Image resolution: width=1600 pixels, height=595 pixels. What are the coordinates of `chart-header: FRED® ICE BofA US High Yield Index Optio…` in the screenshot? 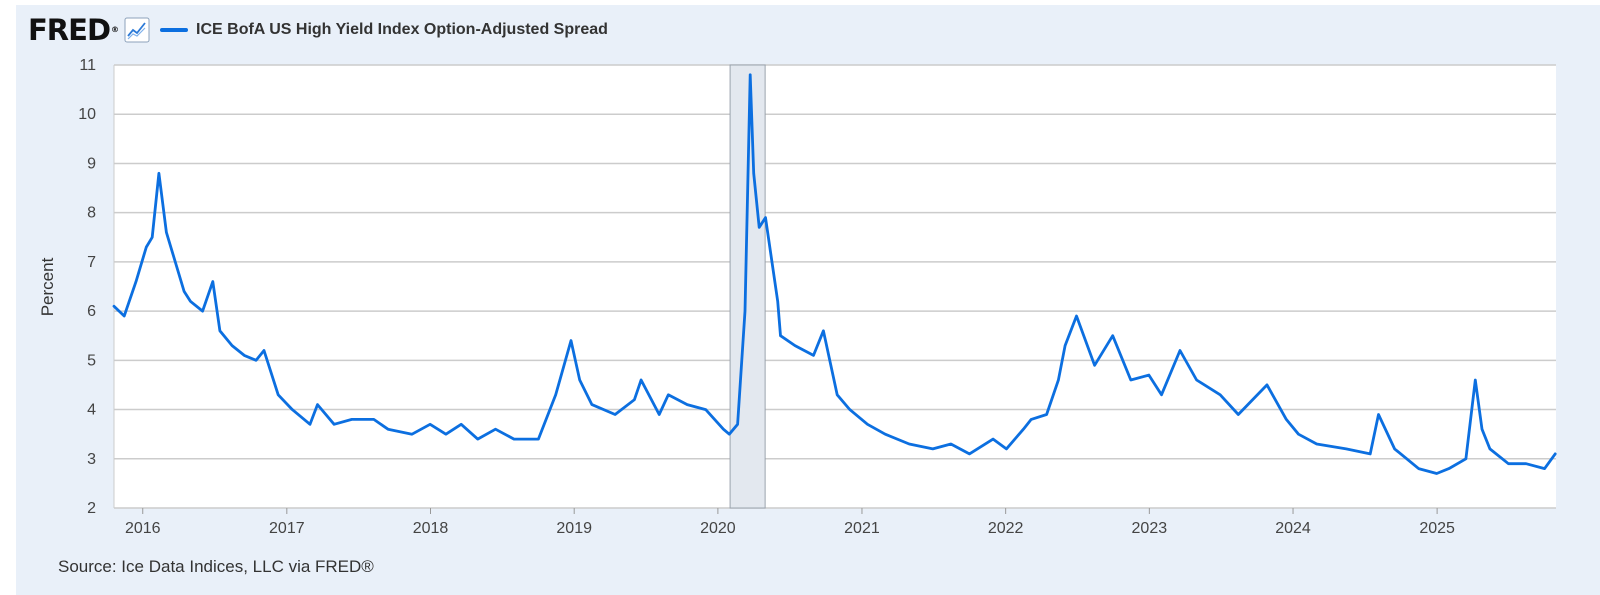 It's located at (318, 30).